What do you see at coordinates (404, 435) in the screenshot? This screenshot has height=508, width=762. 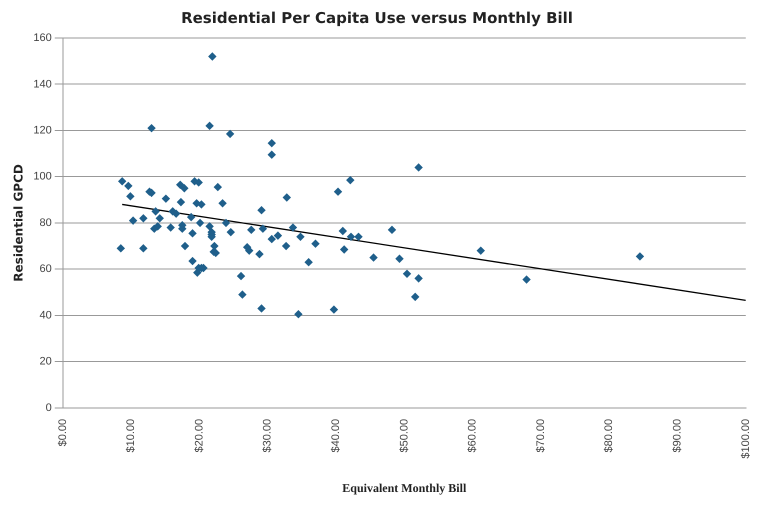 I see `x-tick-label: $50.00` at bounding box center [404, 435].